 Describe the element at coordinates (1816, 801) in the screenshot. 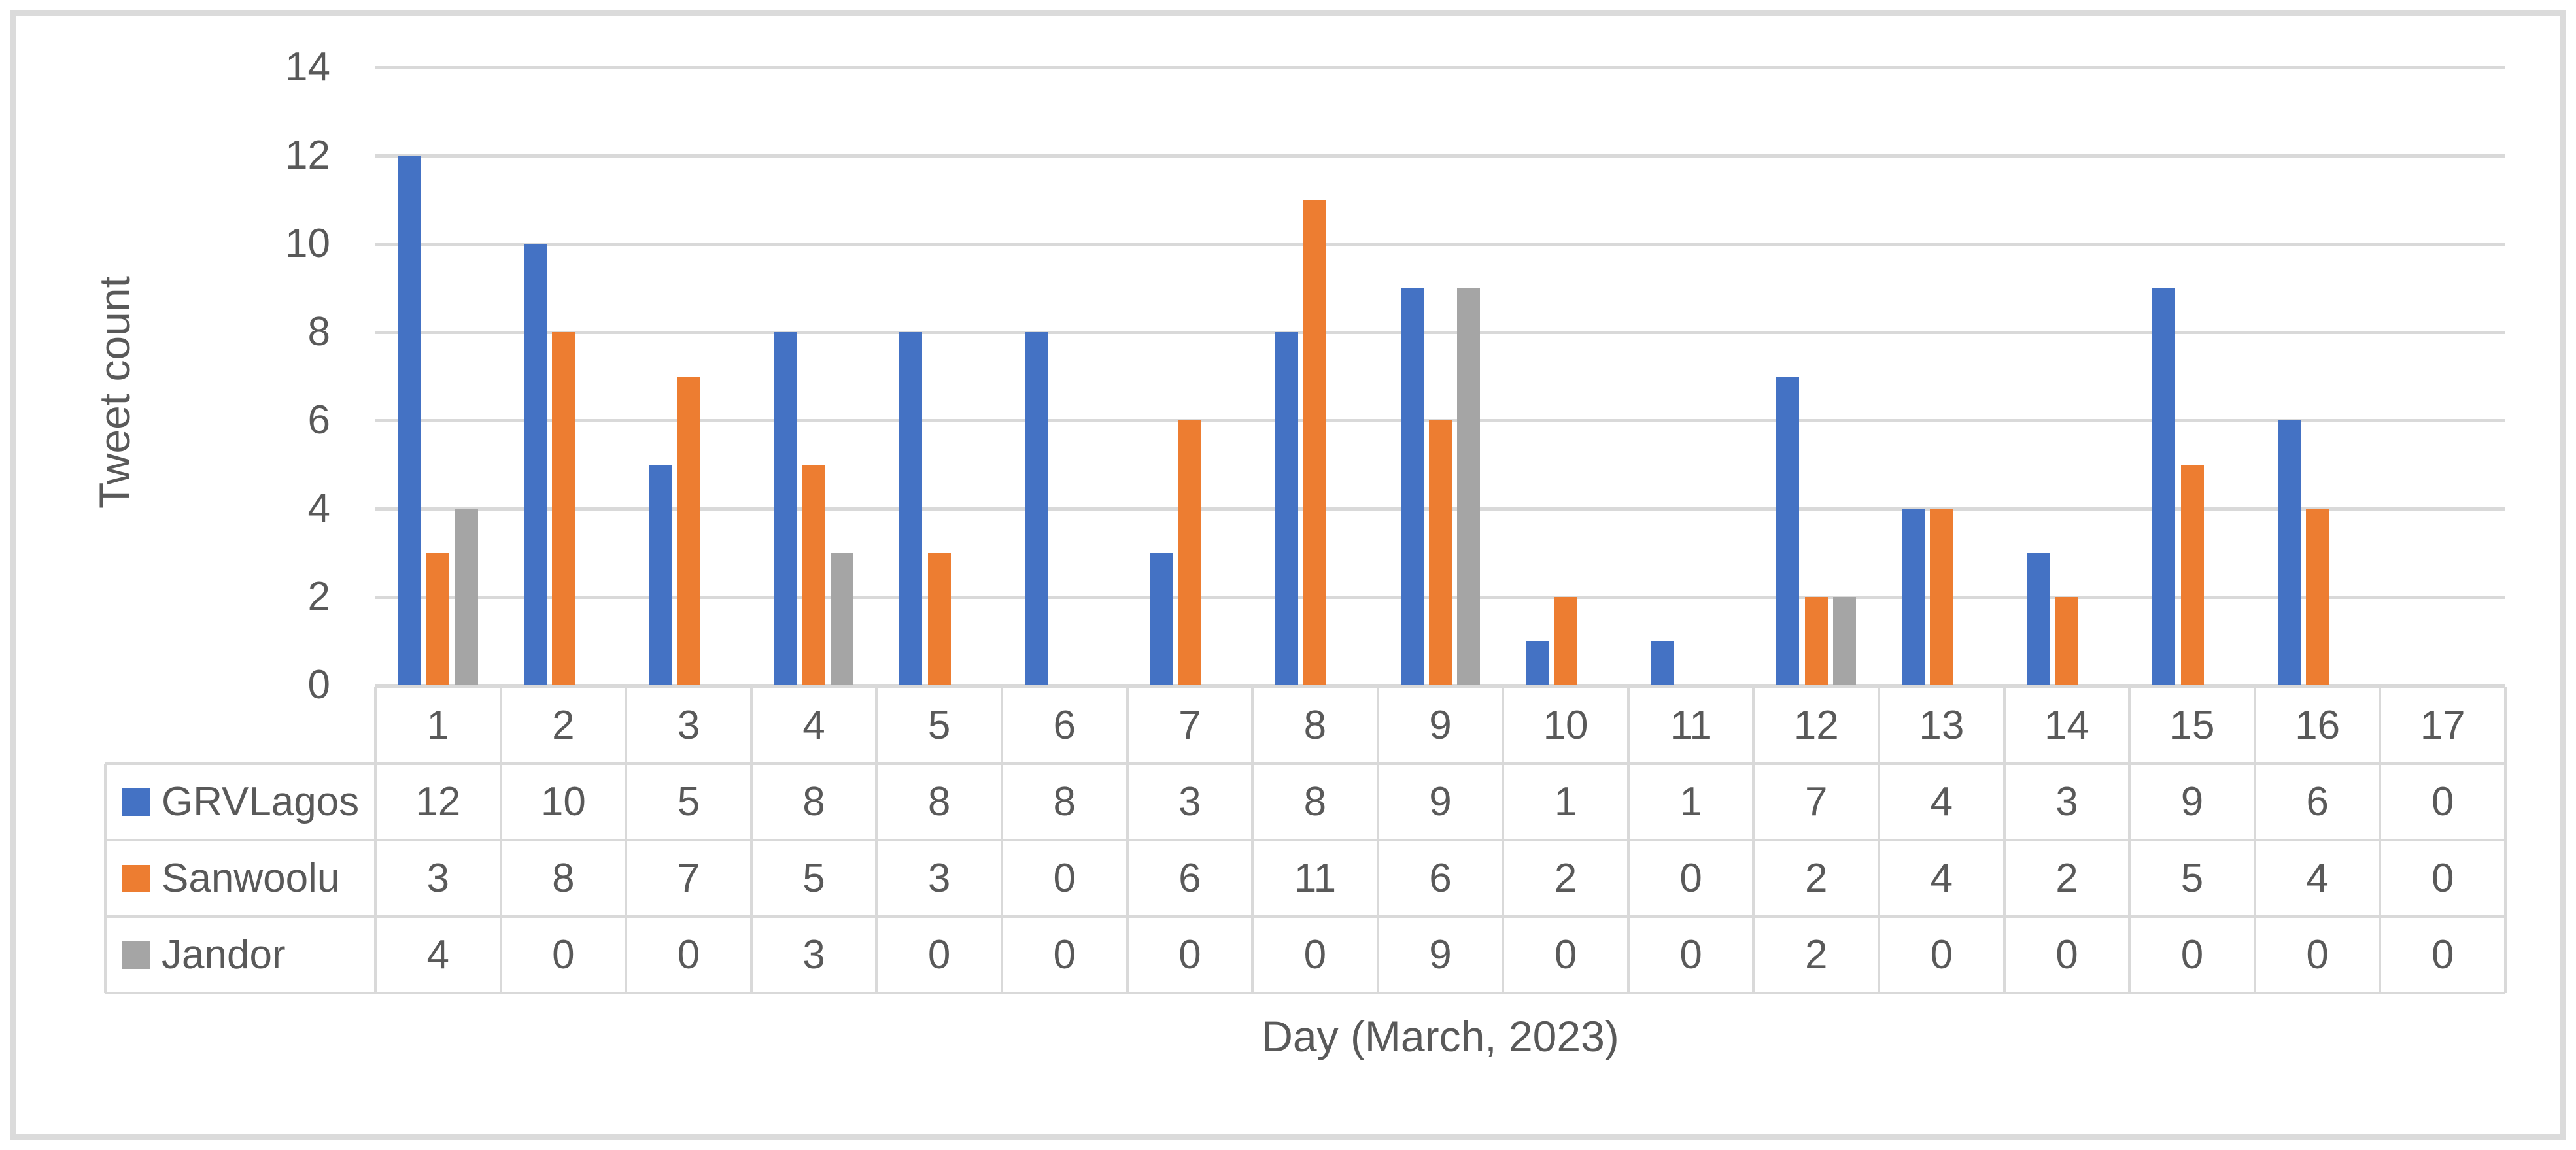

I see `value-cell-grvlagos-day-12: 7` at that location.